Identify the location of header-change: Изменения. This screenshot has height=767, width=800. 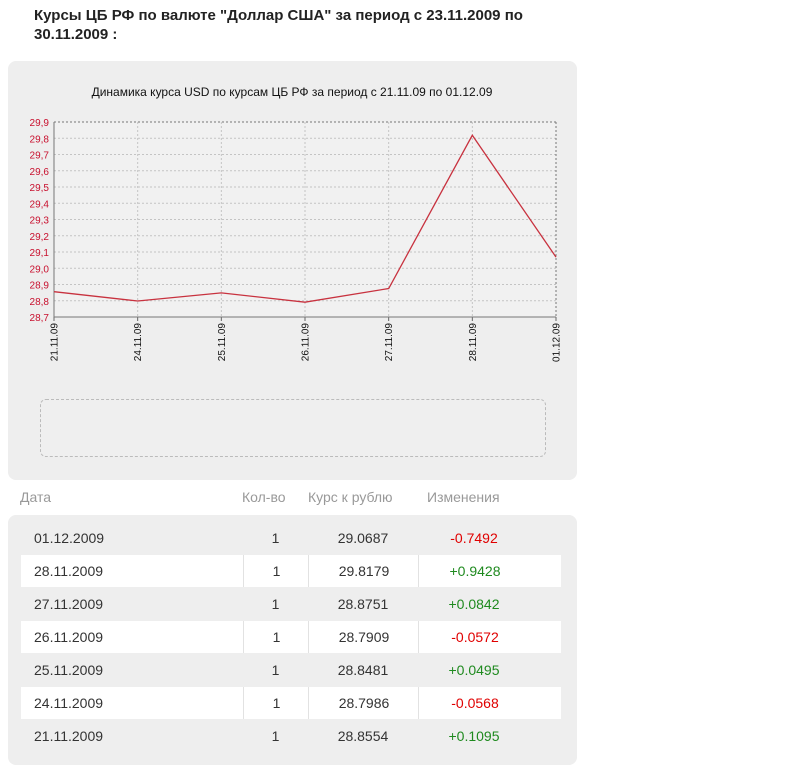
(463, 497).